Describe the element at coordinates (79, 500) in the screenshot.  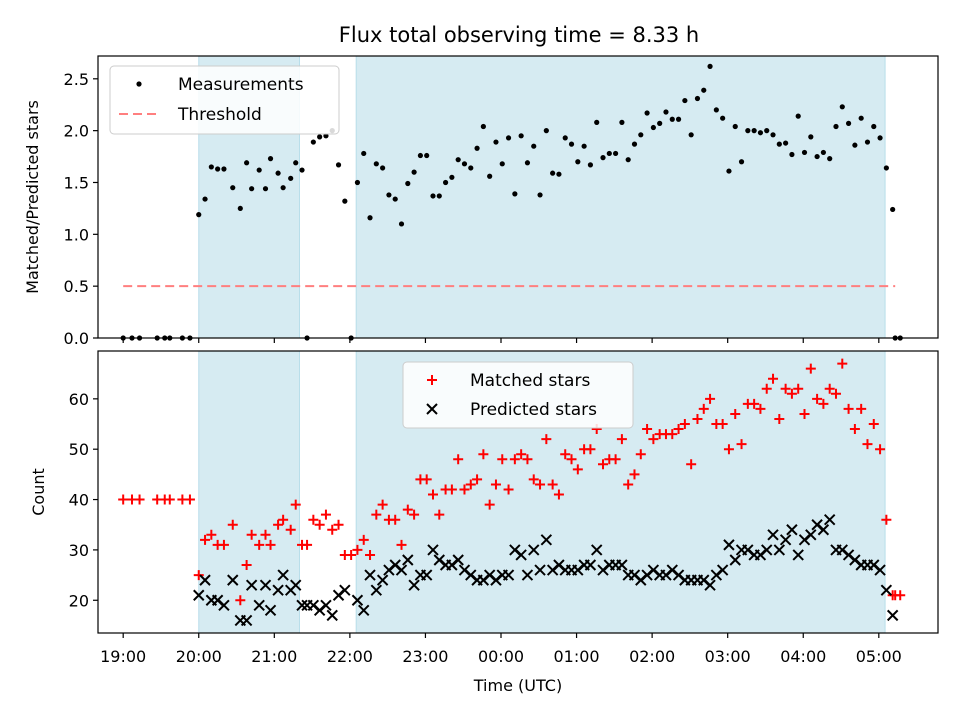
I see `y-tick-label: 40` at that location.